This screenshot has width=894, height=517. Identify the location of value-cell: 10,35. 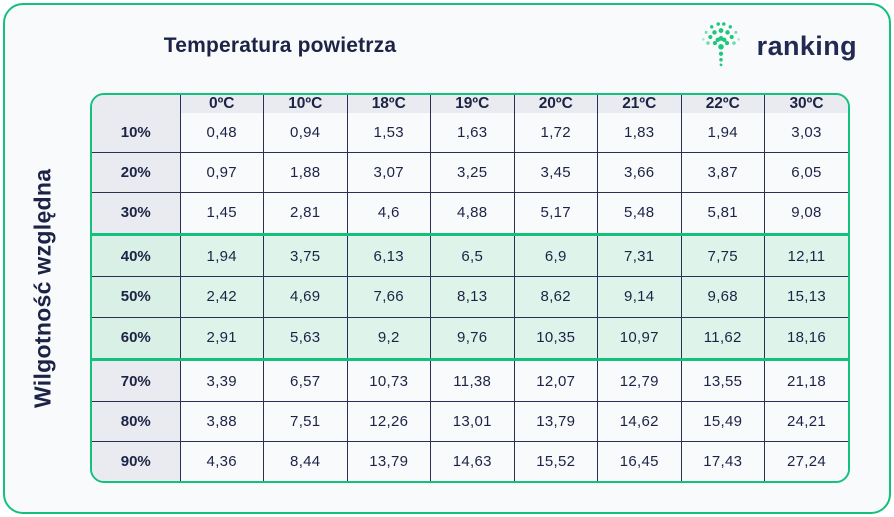
(556, 339).